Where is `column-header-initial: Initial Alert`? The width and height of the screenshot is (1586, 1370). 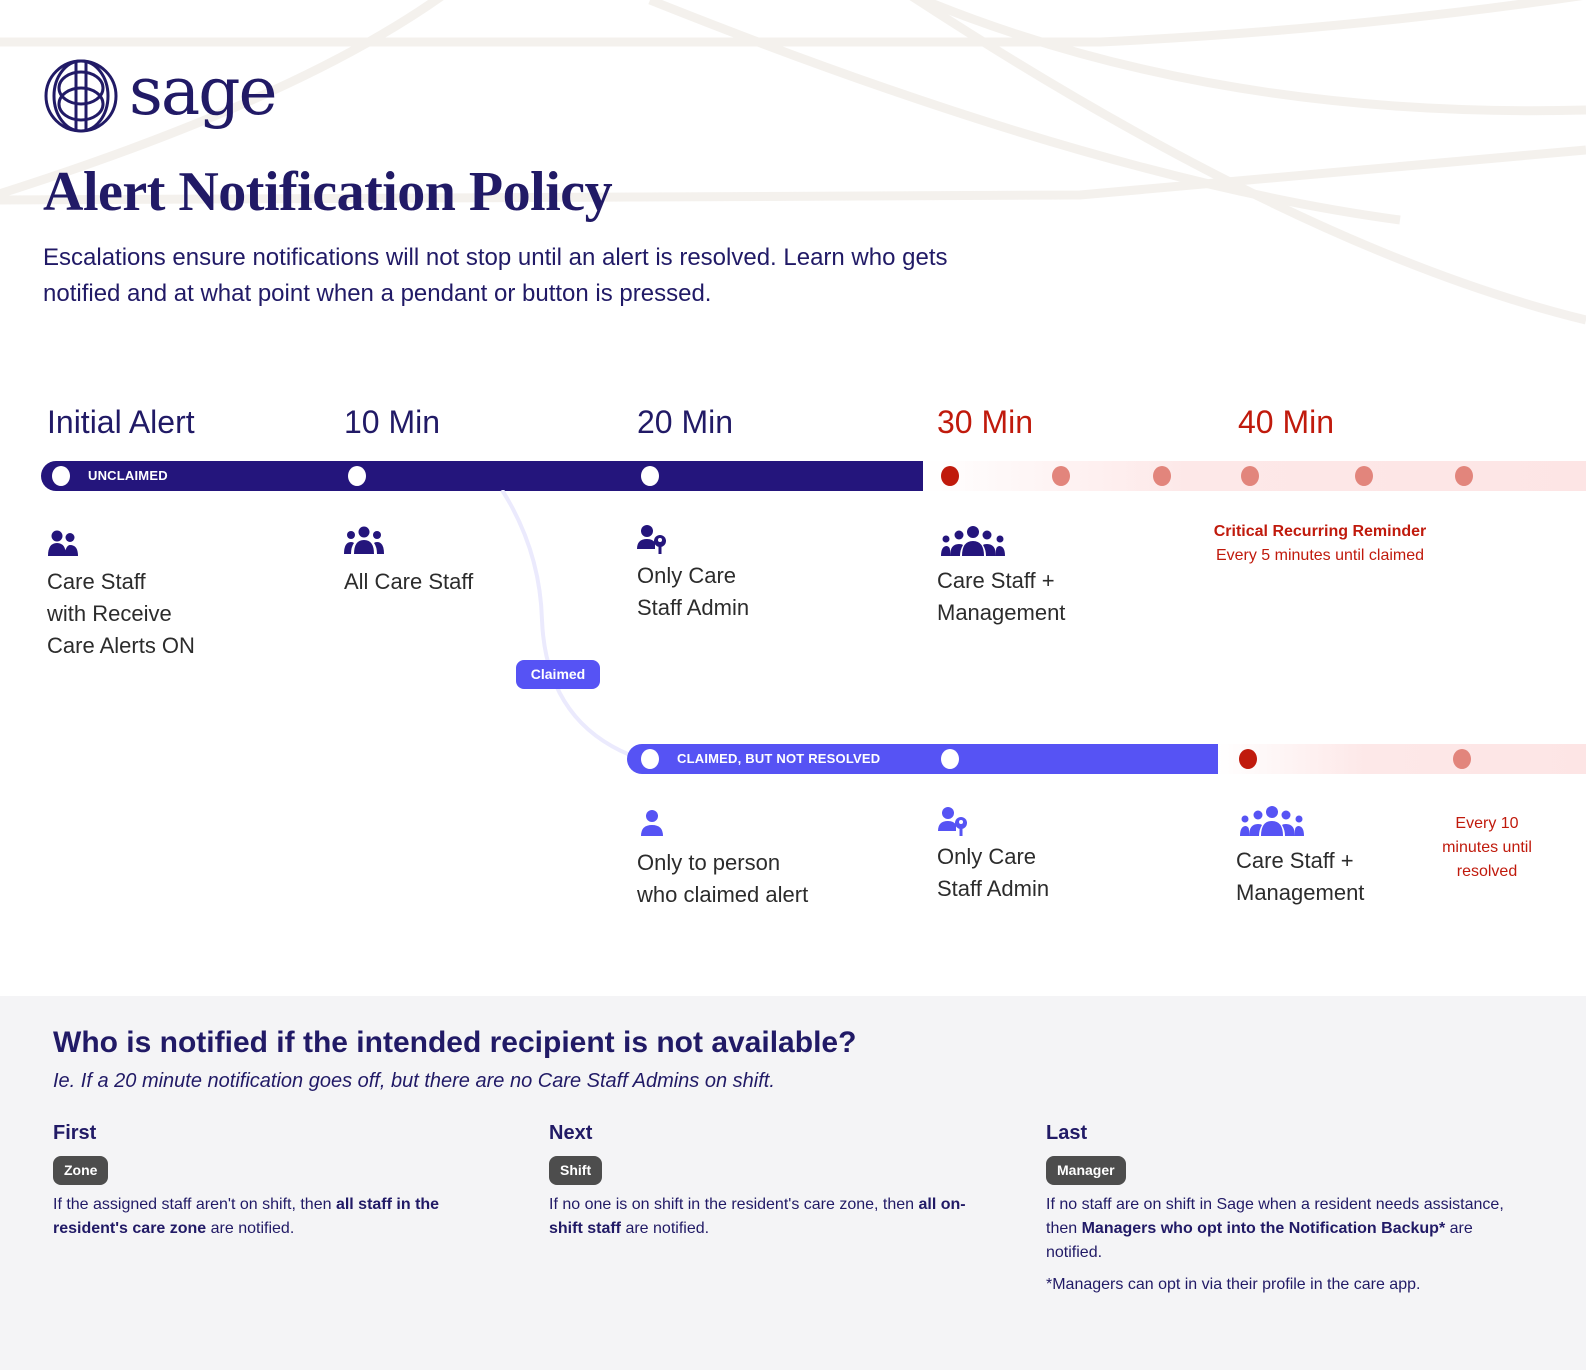 column-header-initial: Initial Alert is located at coordinates (121, 422).